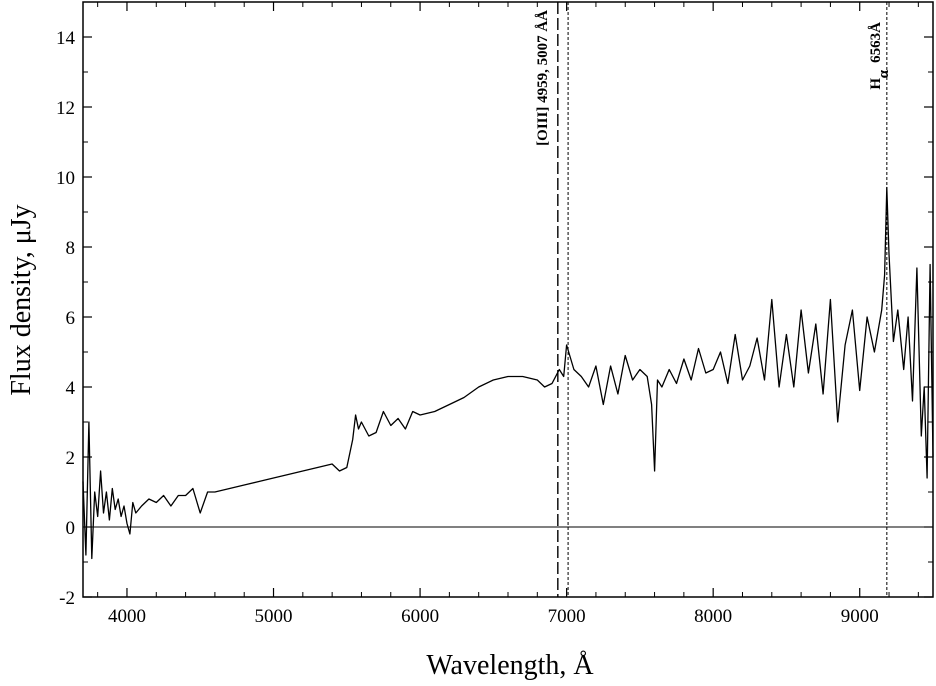  Describe the element at coordinates (67, 598) in the screenshot. I see `y-tick-label: -2` at that location.